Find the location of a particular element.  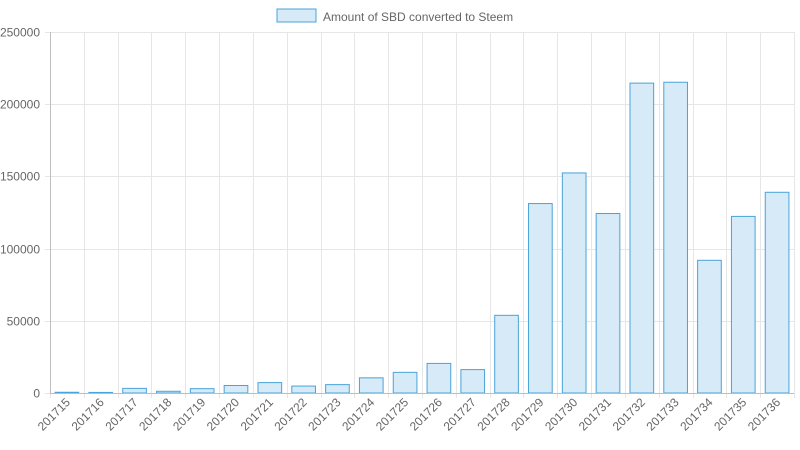

legend-swatch is located at coordinates (296, 15).